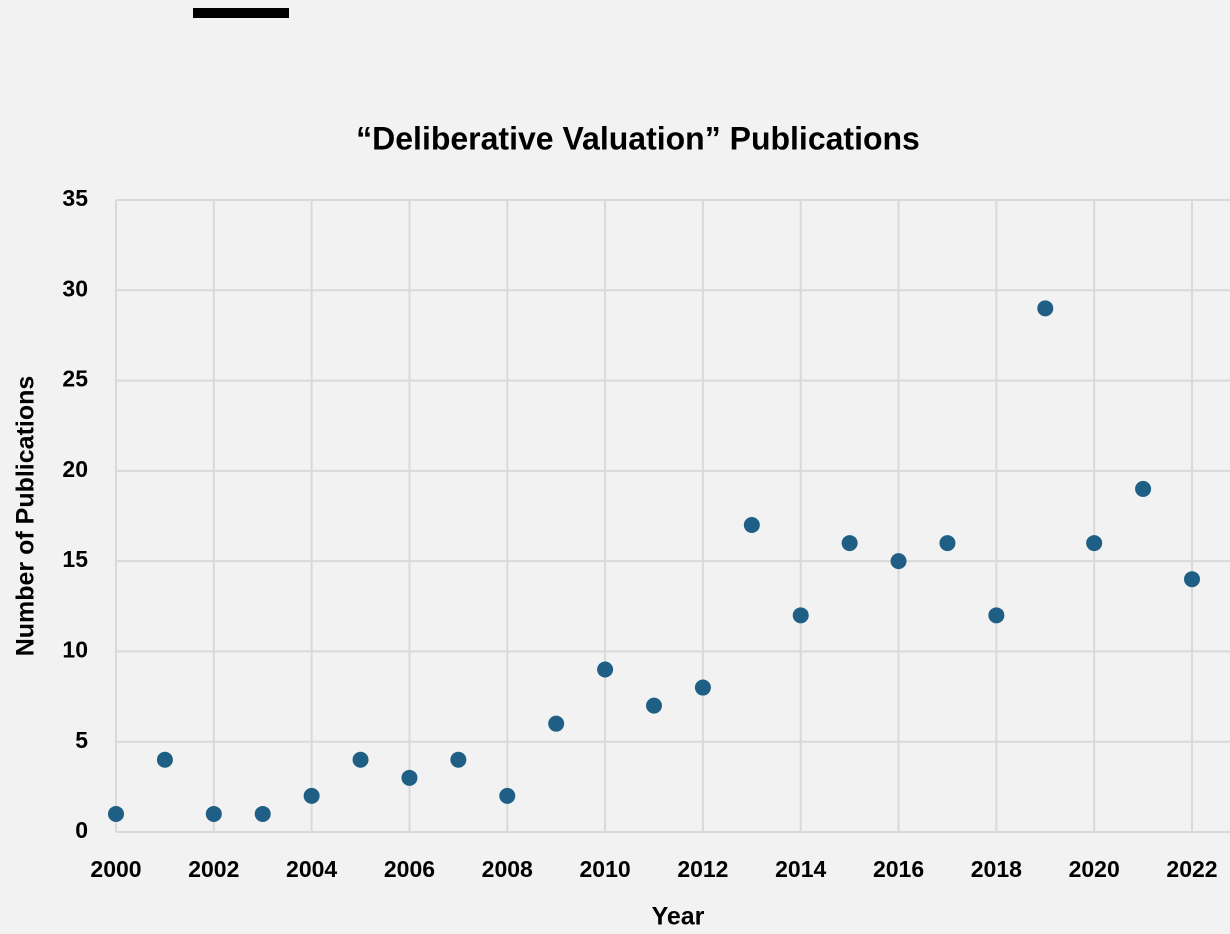 The width and height of the screenshot is (1230, 934). Describe the element at coordinates (75, 469) in the screenshot. I see `y-tick-label: 20` at that location.